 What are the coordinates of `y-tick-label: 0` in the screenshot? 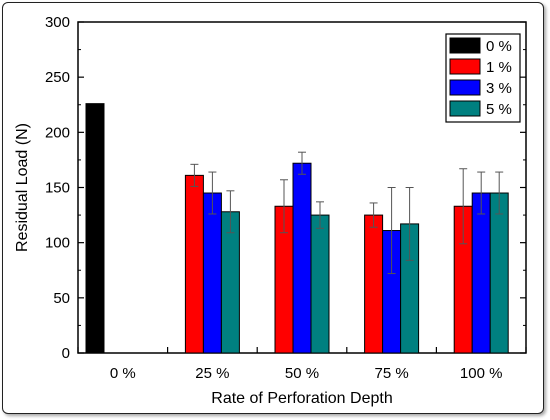 It's located at (66, 353).